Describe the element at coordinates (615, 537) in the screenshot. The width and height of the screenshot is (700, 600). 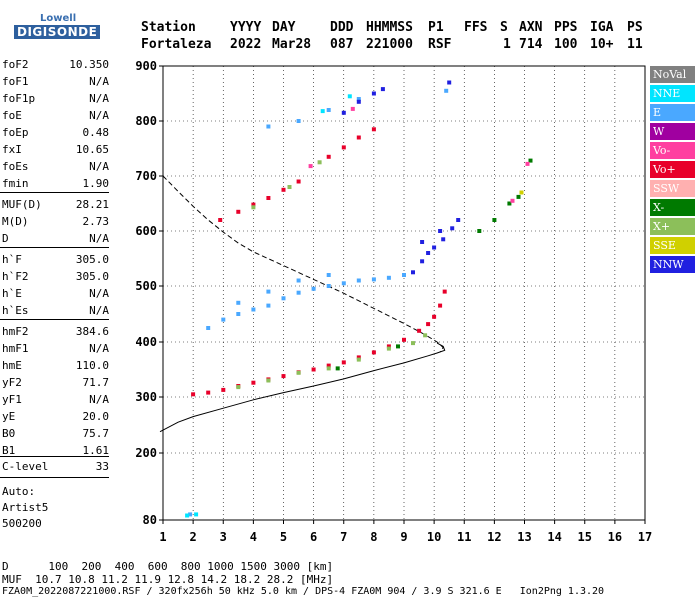
I see `x-tick-label: 16` at that location.